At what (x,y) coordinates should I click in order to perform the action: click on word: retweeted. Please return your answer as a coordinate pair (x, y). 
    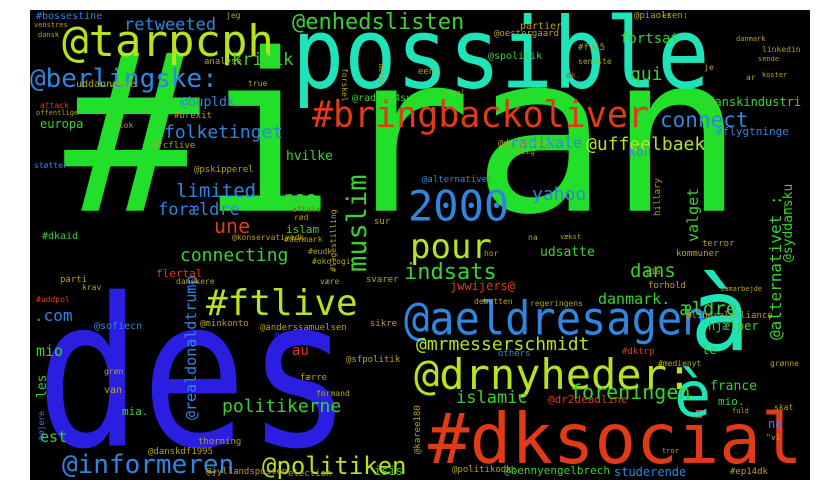
    Looking at the image, I should click on (170, 25).